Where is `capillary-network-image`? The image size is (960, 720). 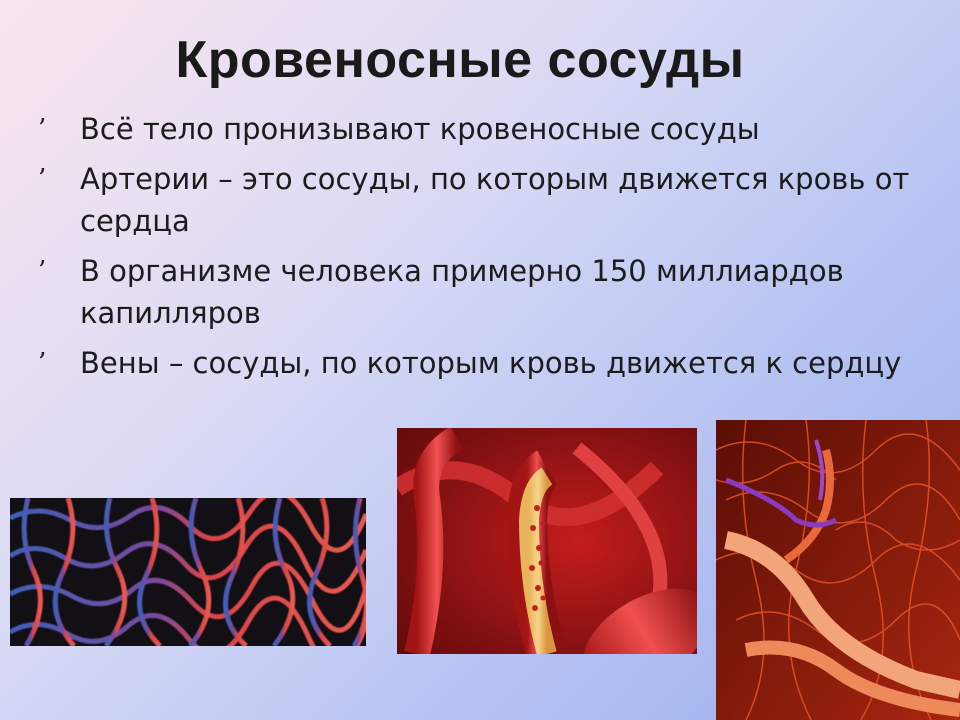
capillary-network-image is located at coordinates (188, 572).